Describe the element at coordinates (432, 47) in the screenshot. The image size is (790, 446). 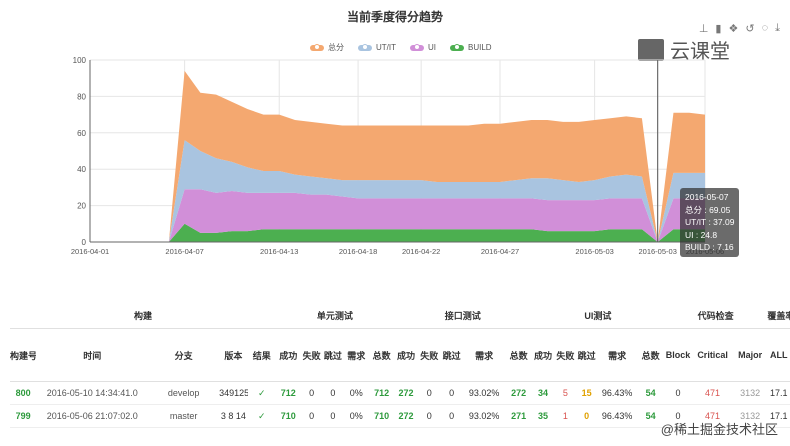
I see `legend-label: UI` at that location.